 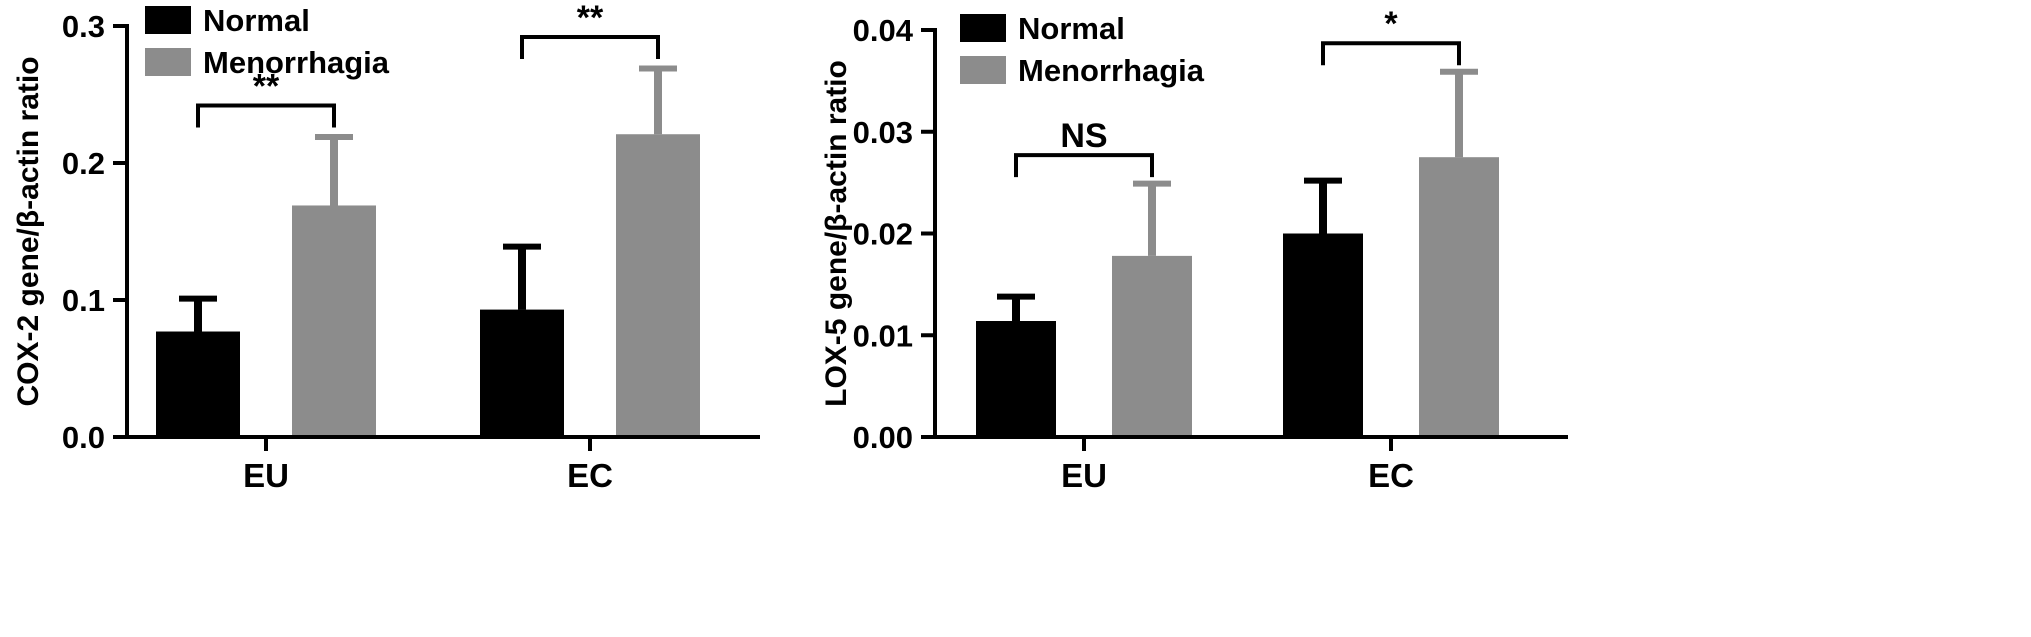 What do you see at coordinates (590, 18) in the screenshot?
I see `significance-label-ec: **` at bounding box center [590, 18].